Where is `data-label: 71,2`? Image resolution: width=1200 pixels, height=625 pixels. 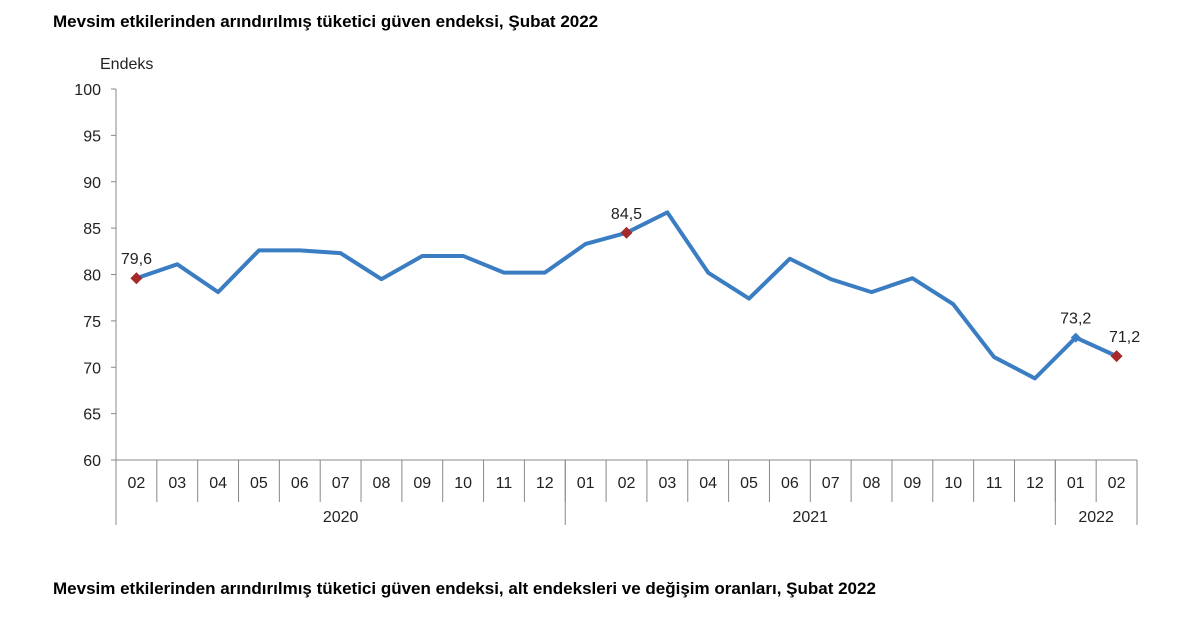
data-label: 71,2 is located at coordinates (1124, 337).